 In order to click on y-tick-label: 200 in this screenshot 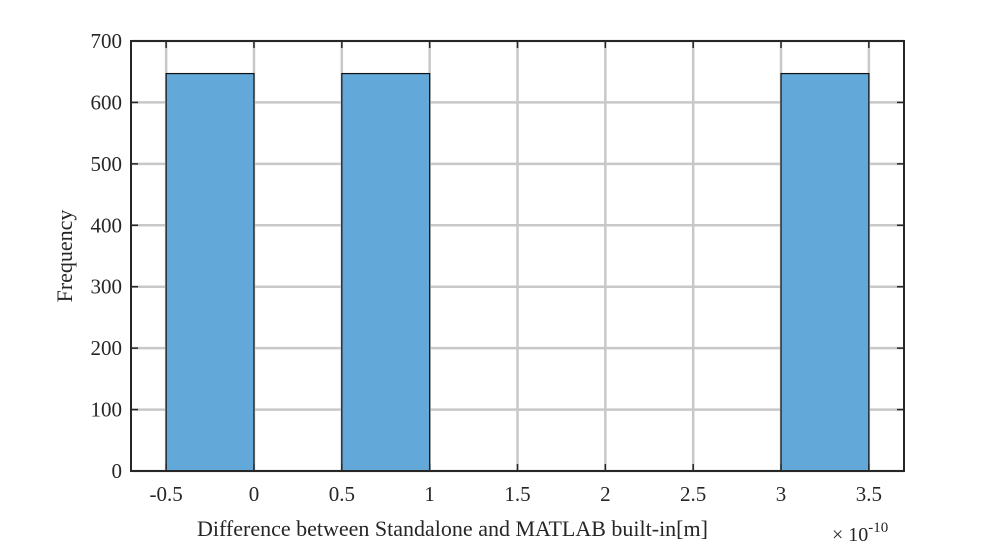, I will do `click(107, 348)`.